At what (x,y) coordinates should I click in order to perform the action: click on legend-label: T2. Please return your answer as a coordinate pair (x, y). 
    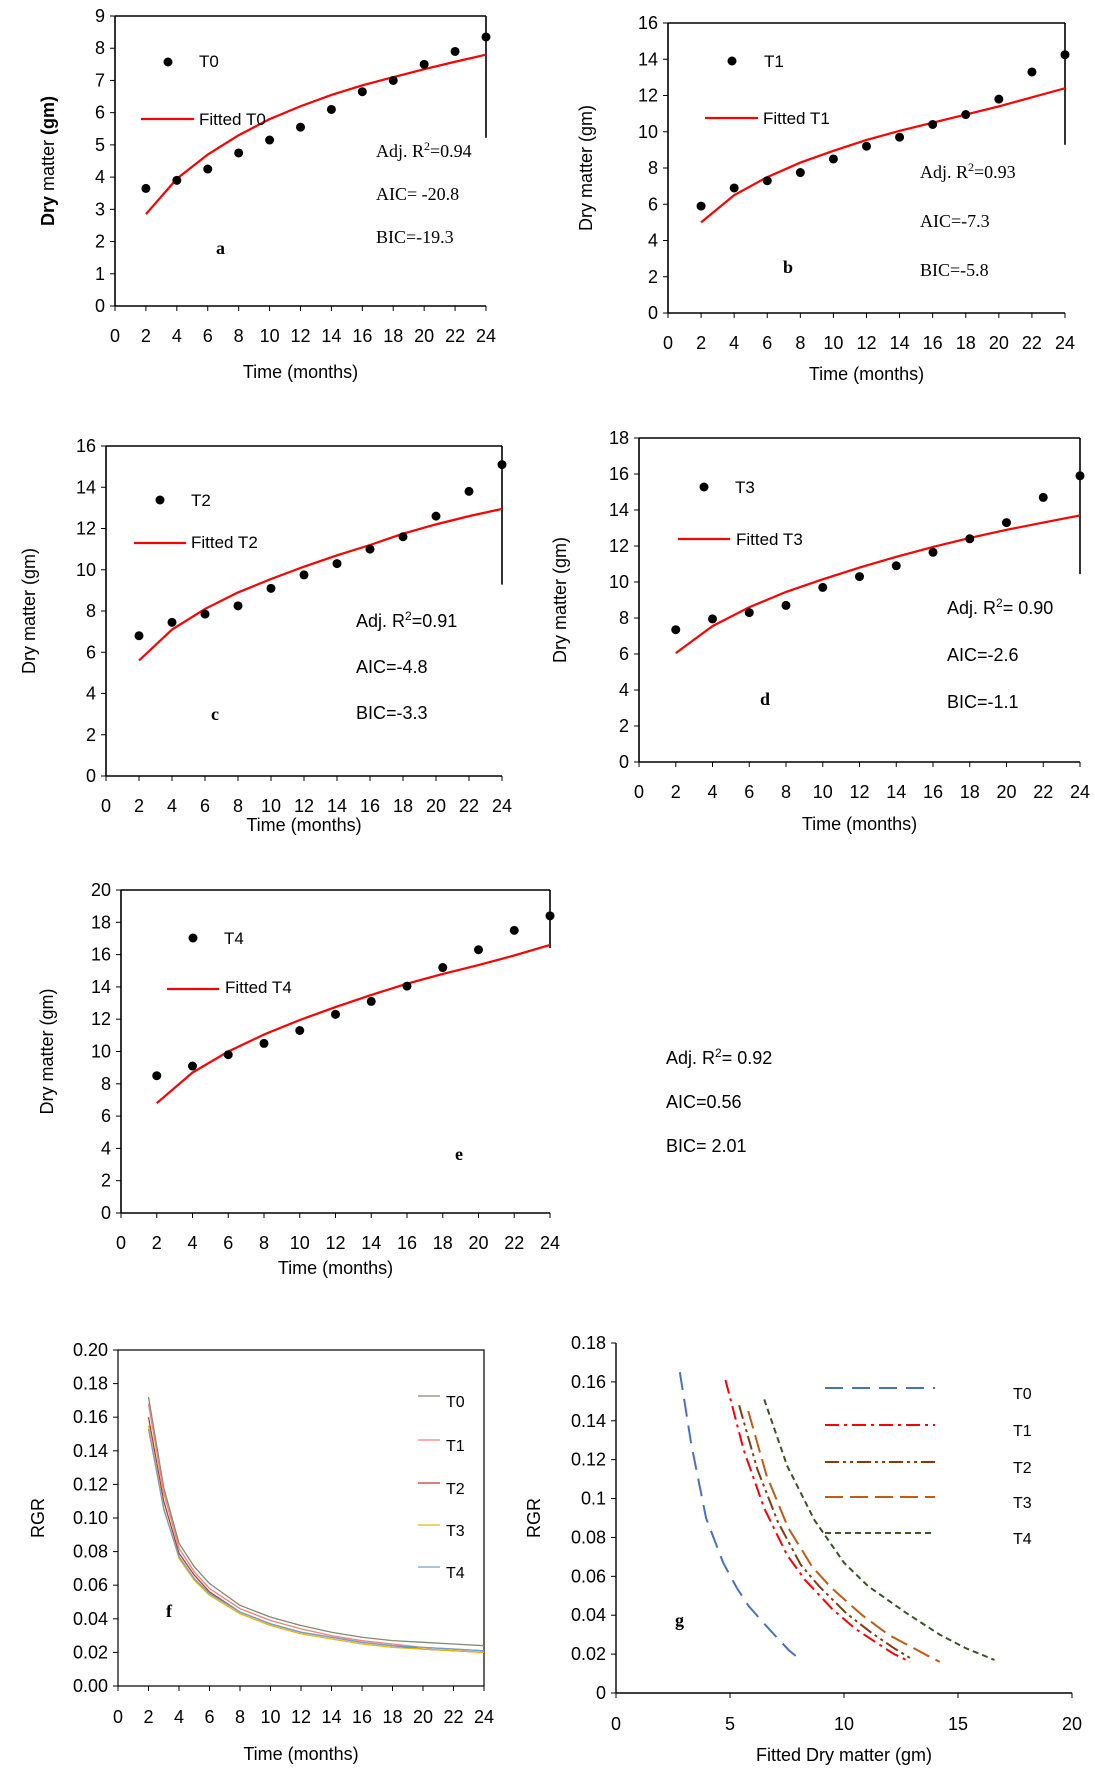
    Looking at the image, I should click on (455, 1489).